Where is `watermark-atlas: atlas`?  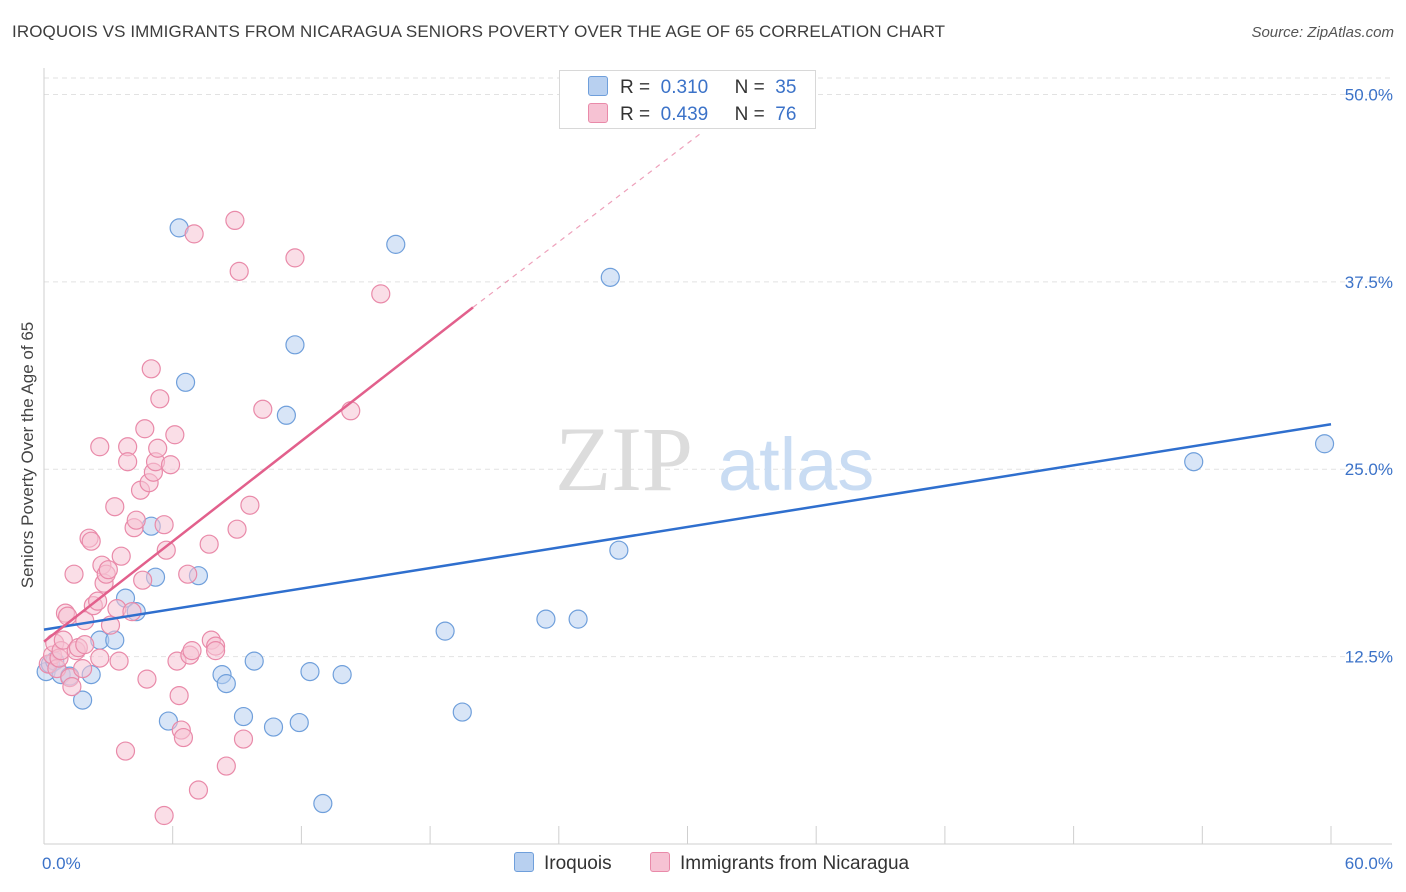
watermark-atlas: atlas is located at coordinates (796, 464).